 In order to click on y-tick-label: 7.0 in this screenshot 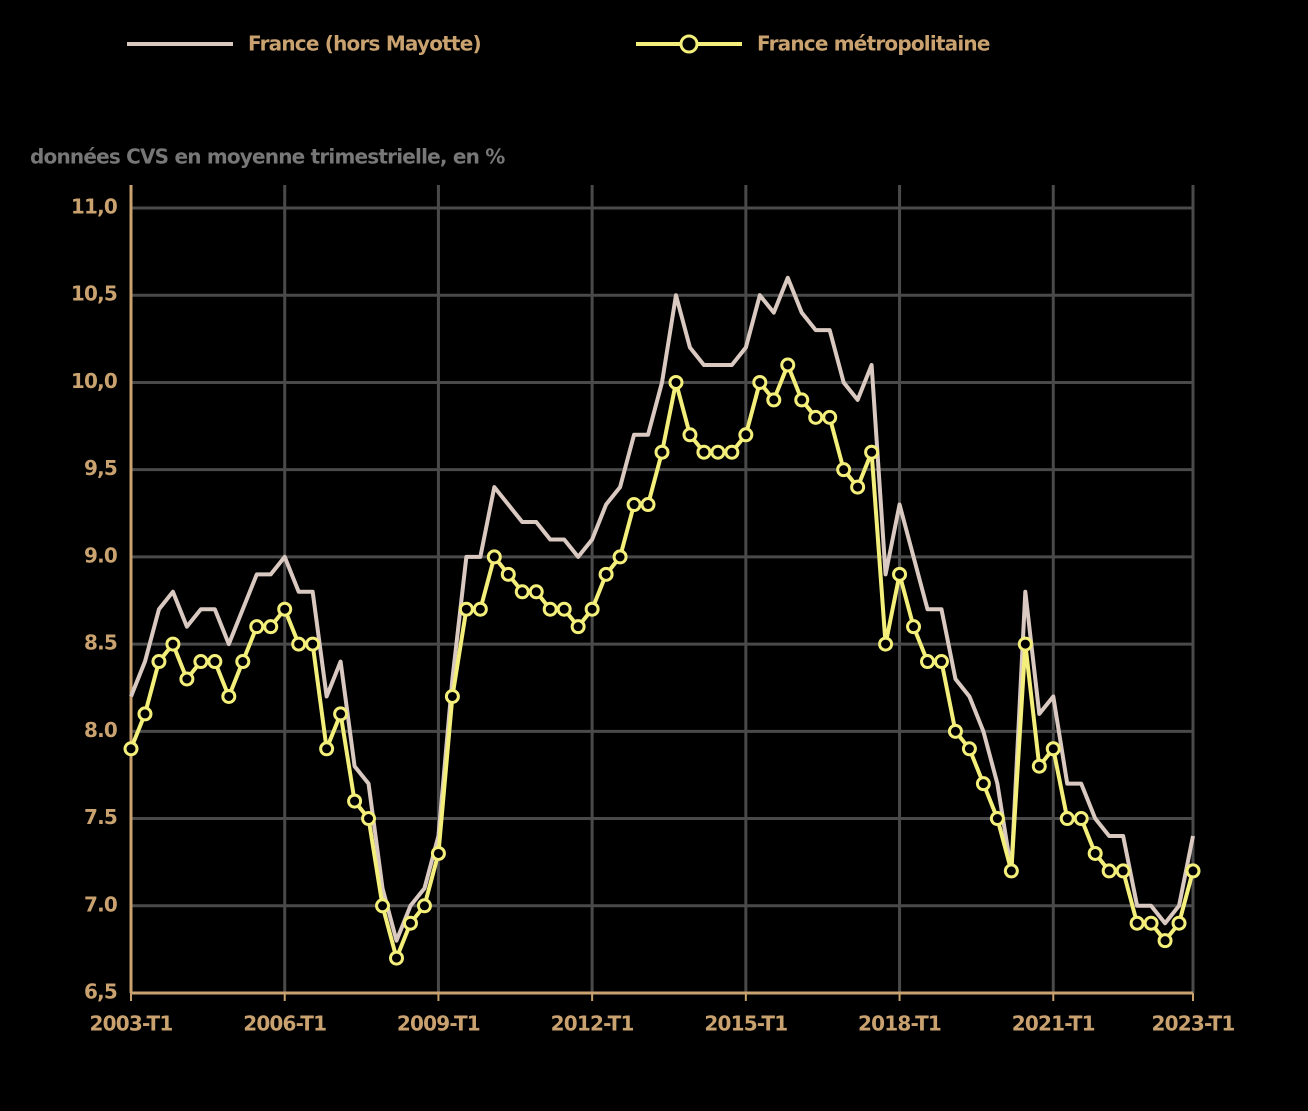, I will do `click(100, 904)`.